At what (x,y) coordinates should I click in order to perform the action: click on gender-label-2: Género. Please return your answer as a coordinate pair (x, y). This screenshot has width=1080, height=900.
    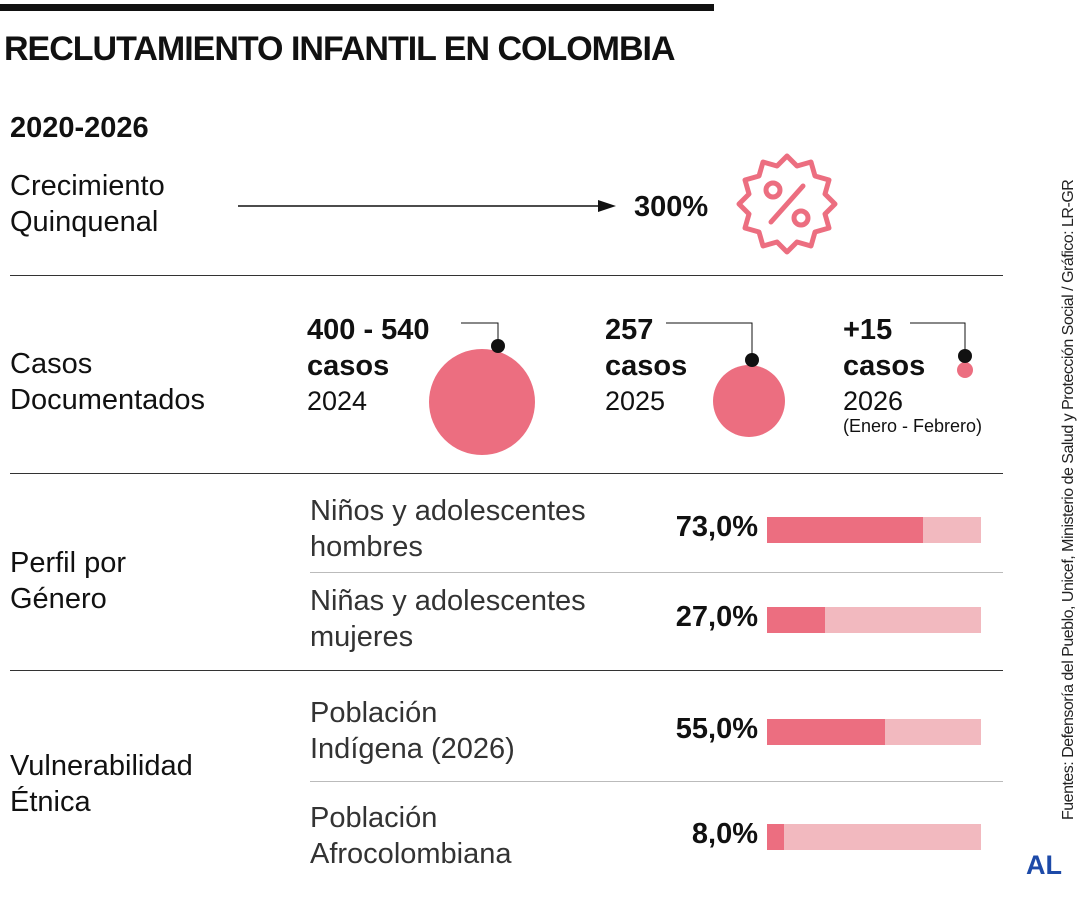
    Looking at the image, I should click on (58, 599).